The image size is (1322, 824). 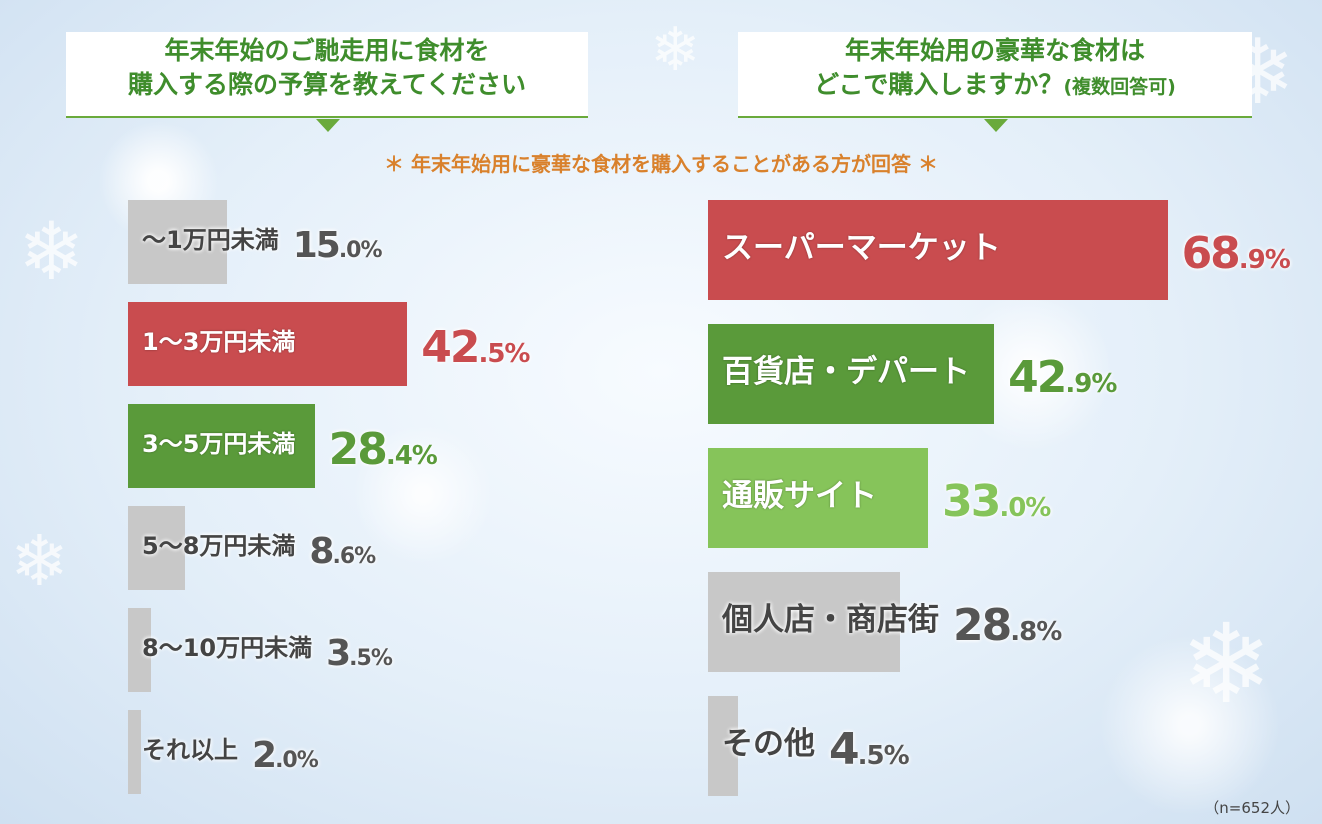 What do you see at coordinates (327, 50) in the screenshot?
I see `left-question-line1: 年末年始のご馳走用に食材を` at bounding box center [327, 50].